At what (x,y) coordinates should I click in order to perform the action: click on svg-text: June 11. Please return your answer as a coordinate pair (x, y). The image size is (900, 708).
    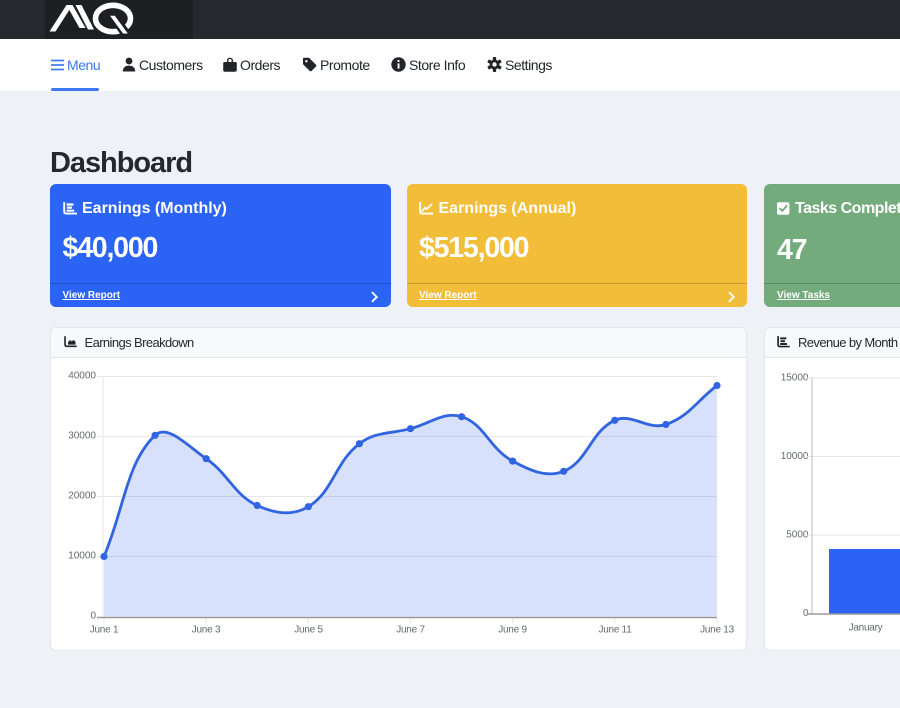
    Looking at the image, I should click on (615, 629).